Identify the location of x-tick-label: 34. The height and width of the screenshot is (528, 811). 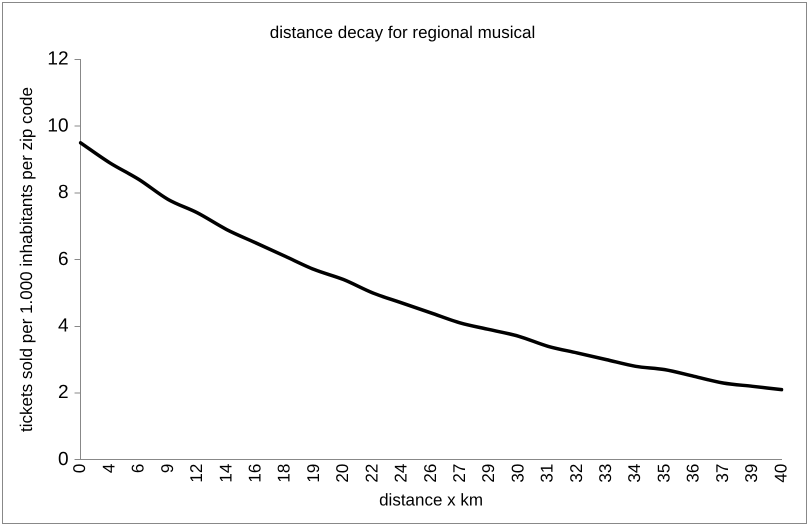
(634, 473).